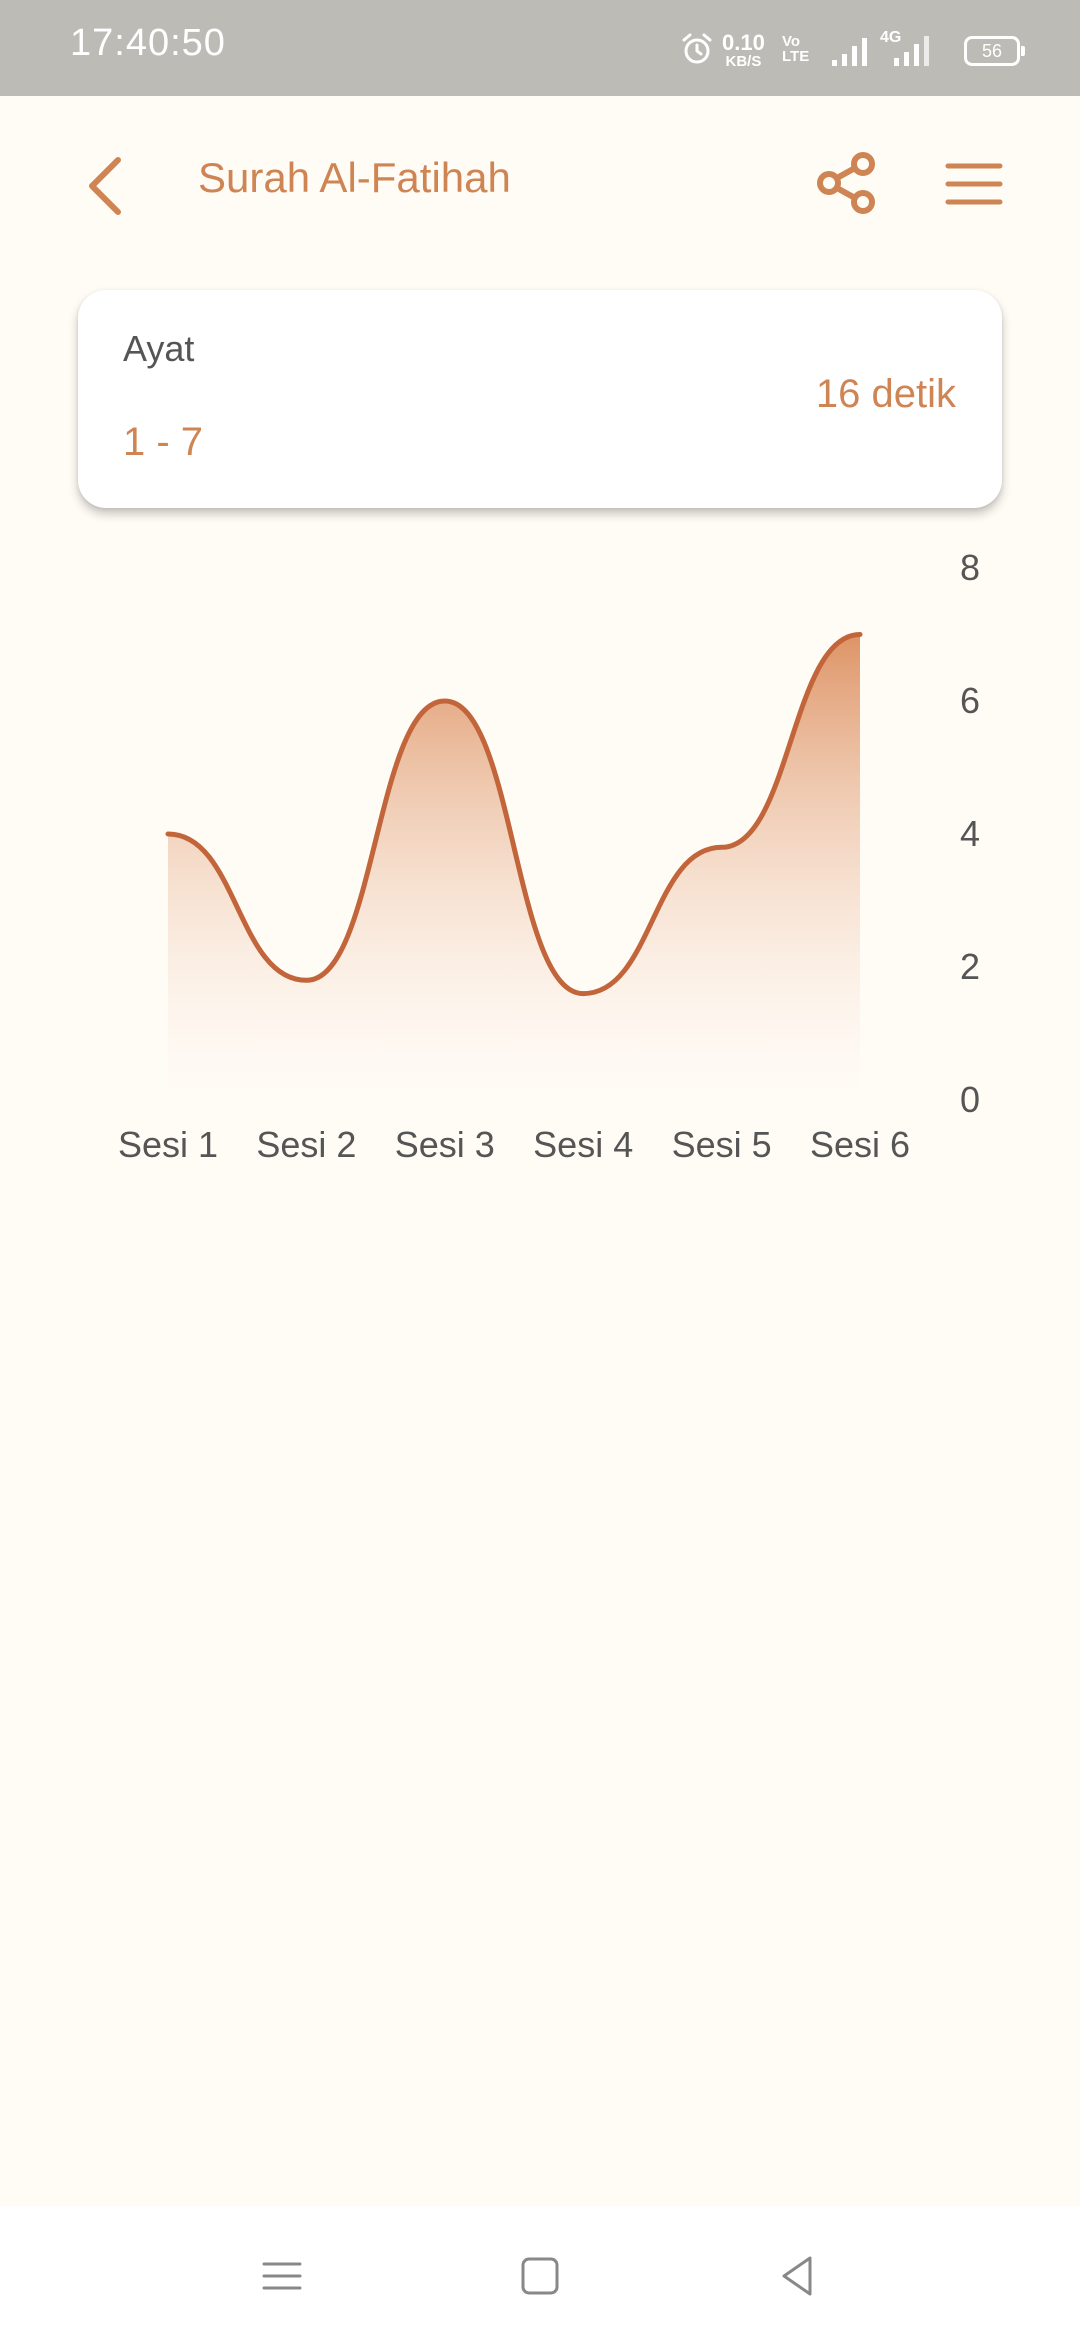  Describe the element at coordinates (148, 43) in the screenshot. I see `status-time: 17:40:50` at that location.